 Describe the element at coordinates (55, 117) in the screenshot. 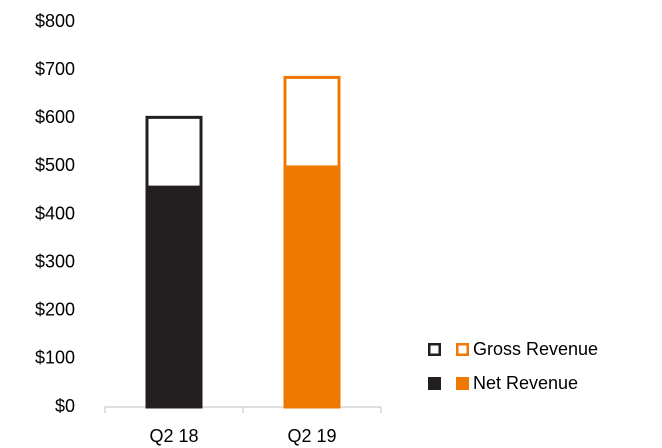

I see `y-tick-label: $600` at that location.